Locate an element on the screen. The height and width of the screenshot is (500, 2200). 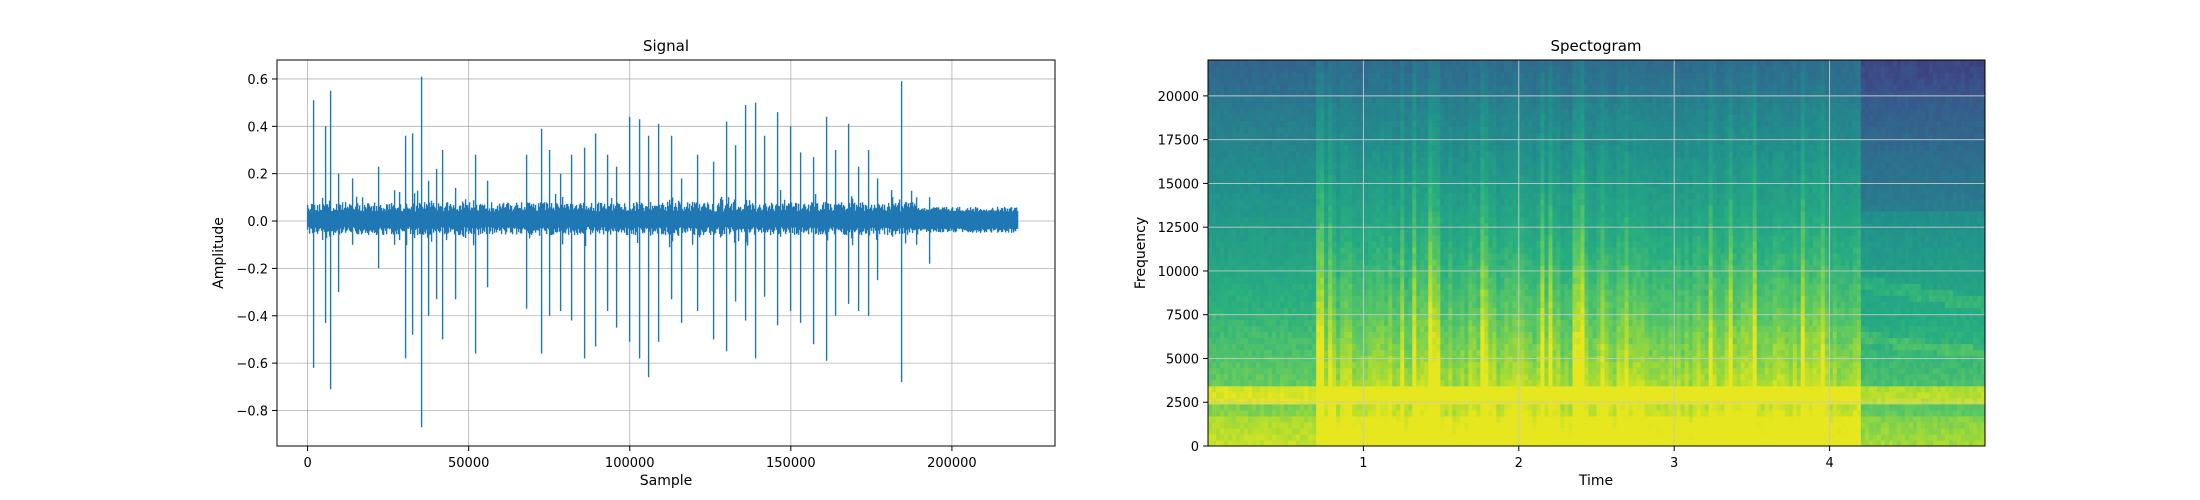
signal-x-ticks: 0 50000 100000 150000 200000 is located at coordinates (639, 458).